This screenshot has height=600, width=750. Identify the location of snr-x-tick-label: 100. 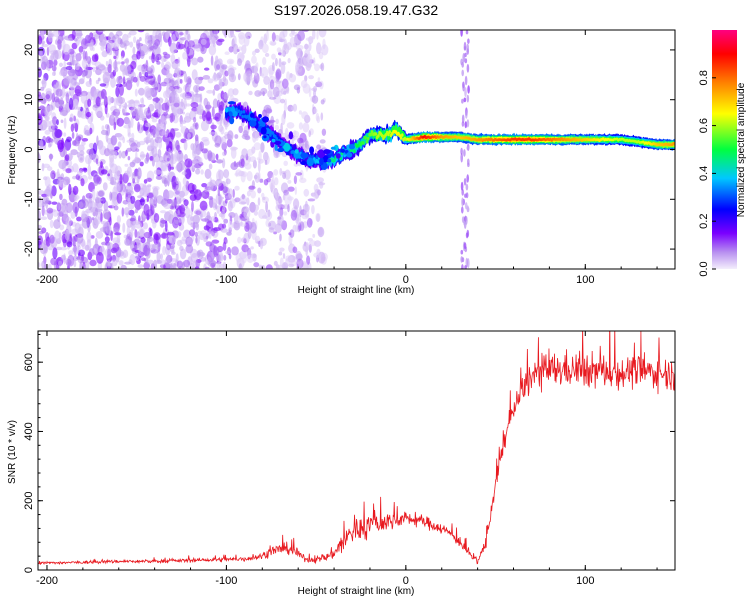
(585, 581).